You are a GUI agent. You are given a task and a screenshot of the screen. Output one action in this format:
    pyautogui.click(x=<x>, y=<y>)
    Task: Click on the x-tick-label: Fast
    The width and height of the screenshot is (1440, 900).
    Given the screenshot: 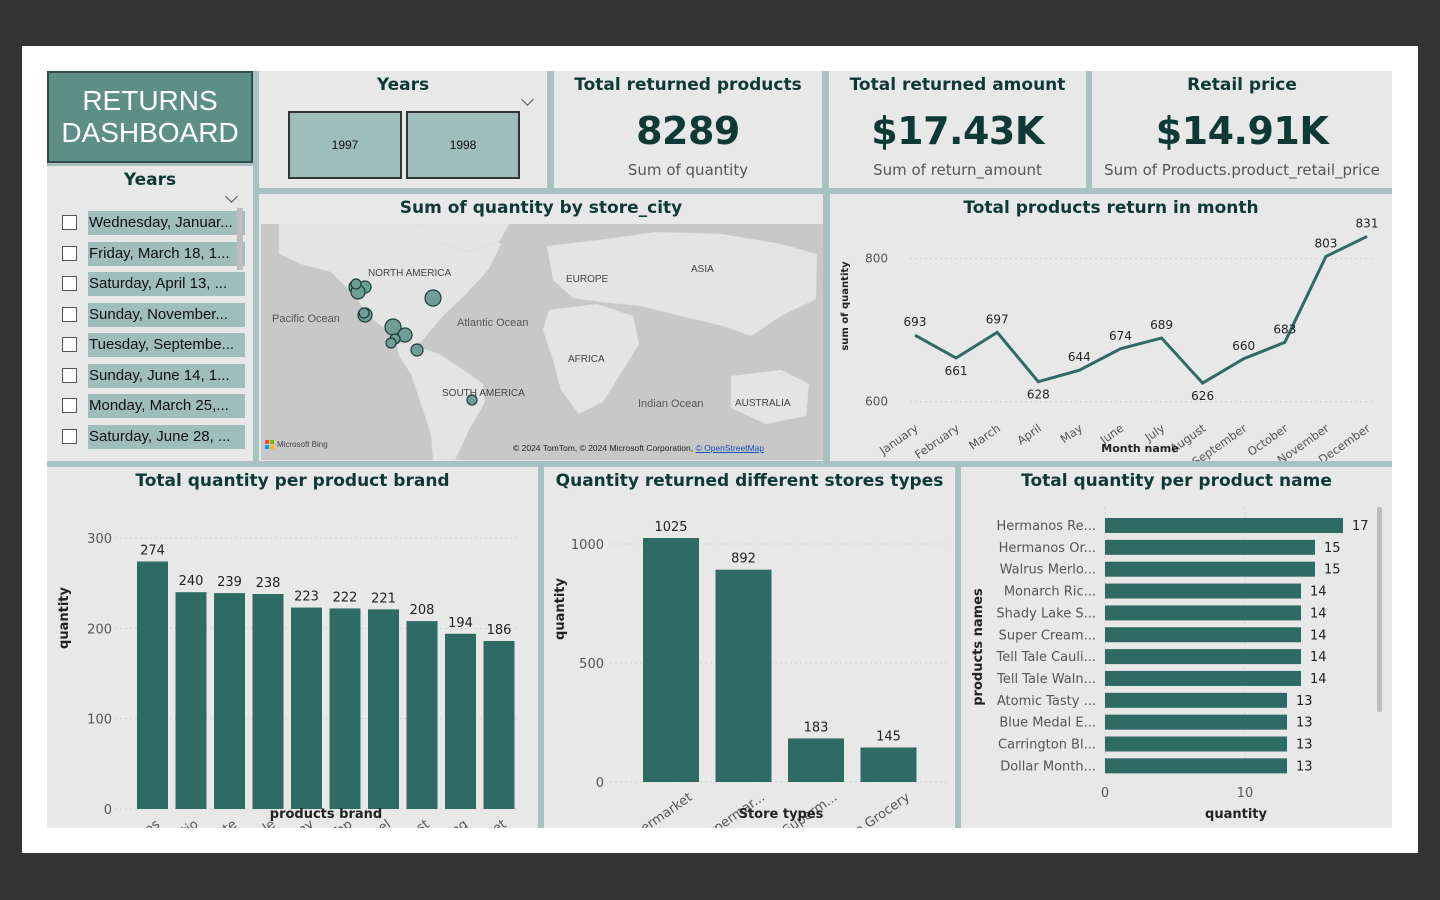 What is the action you would take?
    pyautogui.click(x=417, y=822)
    